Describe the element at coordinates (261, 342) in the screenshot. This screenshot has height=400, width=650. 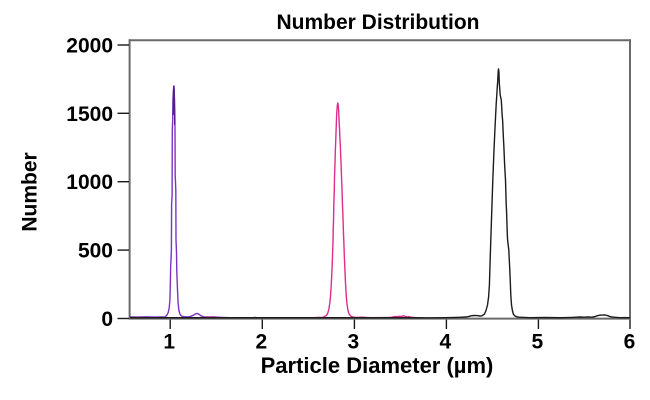
I see `svg-text: 2` at that location.